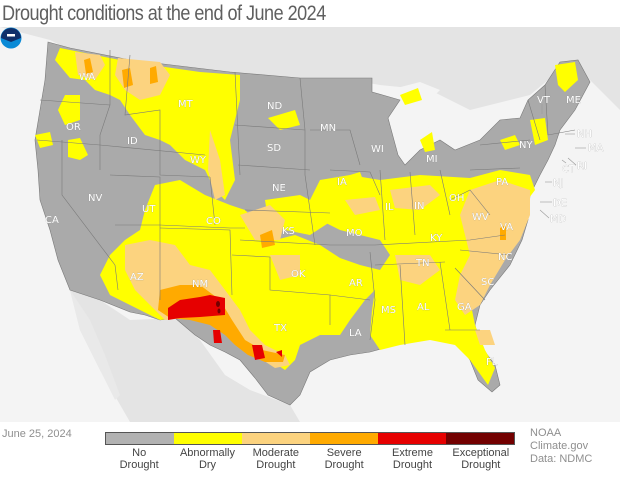 The height and width of the screenshot is (485, 620). What do you see at coordinates (480, 438) in the screenshot?
I see `legend-swatch-exceptional` at bounding box center [480, 438].